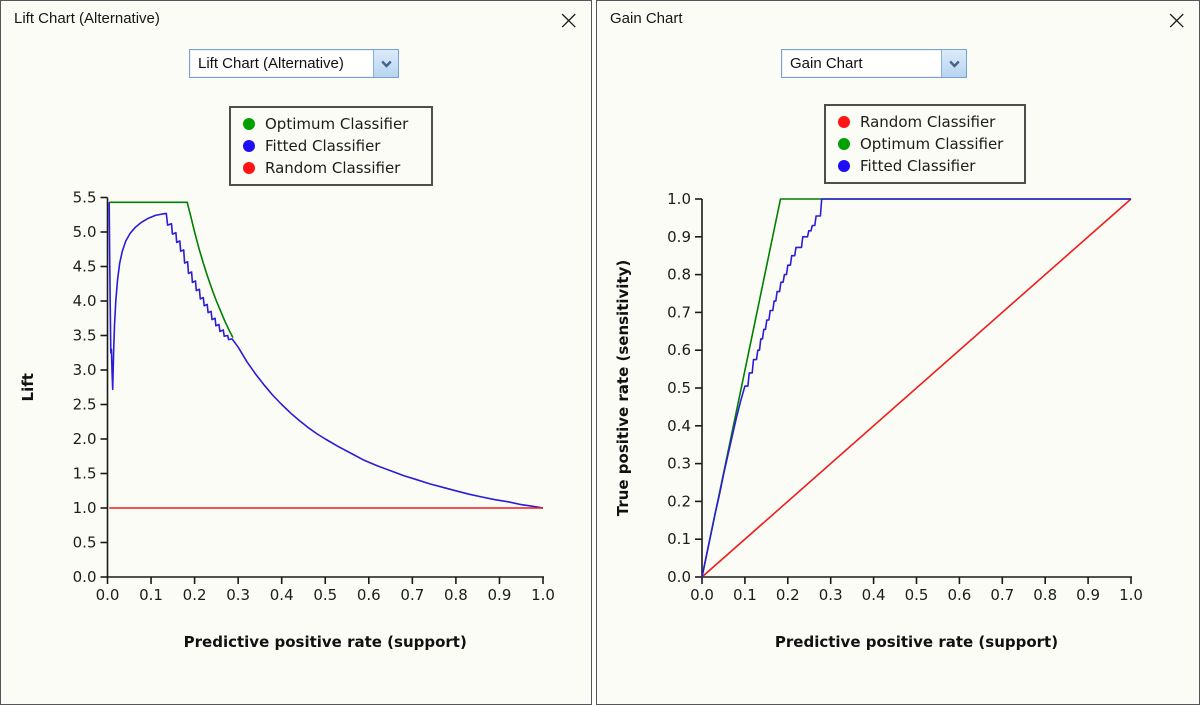 Image resolution: width=1200 pixels, height=706 pixels. What do you see at coordinates (87, 18) in the screenshot?
I see `window-title: Lift Chart (Alternative)` at bounding box center [87, 18].